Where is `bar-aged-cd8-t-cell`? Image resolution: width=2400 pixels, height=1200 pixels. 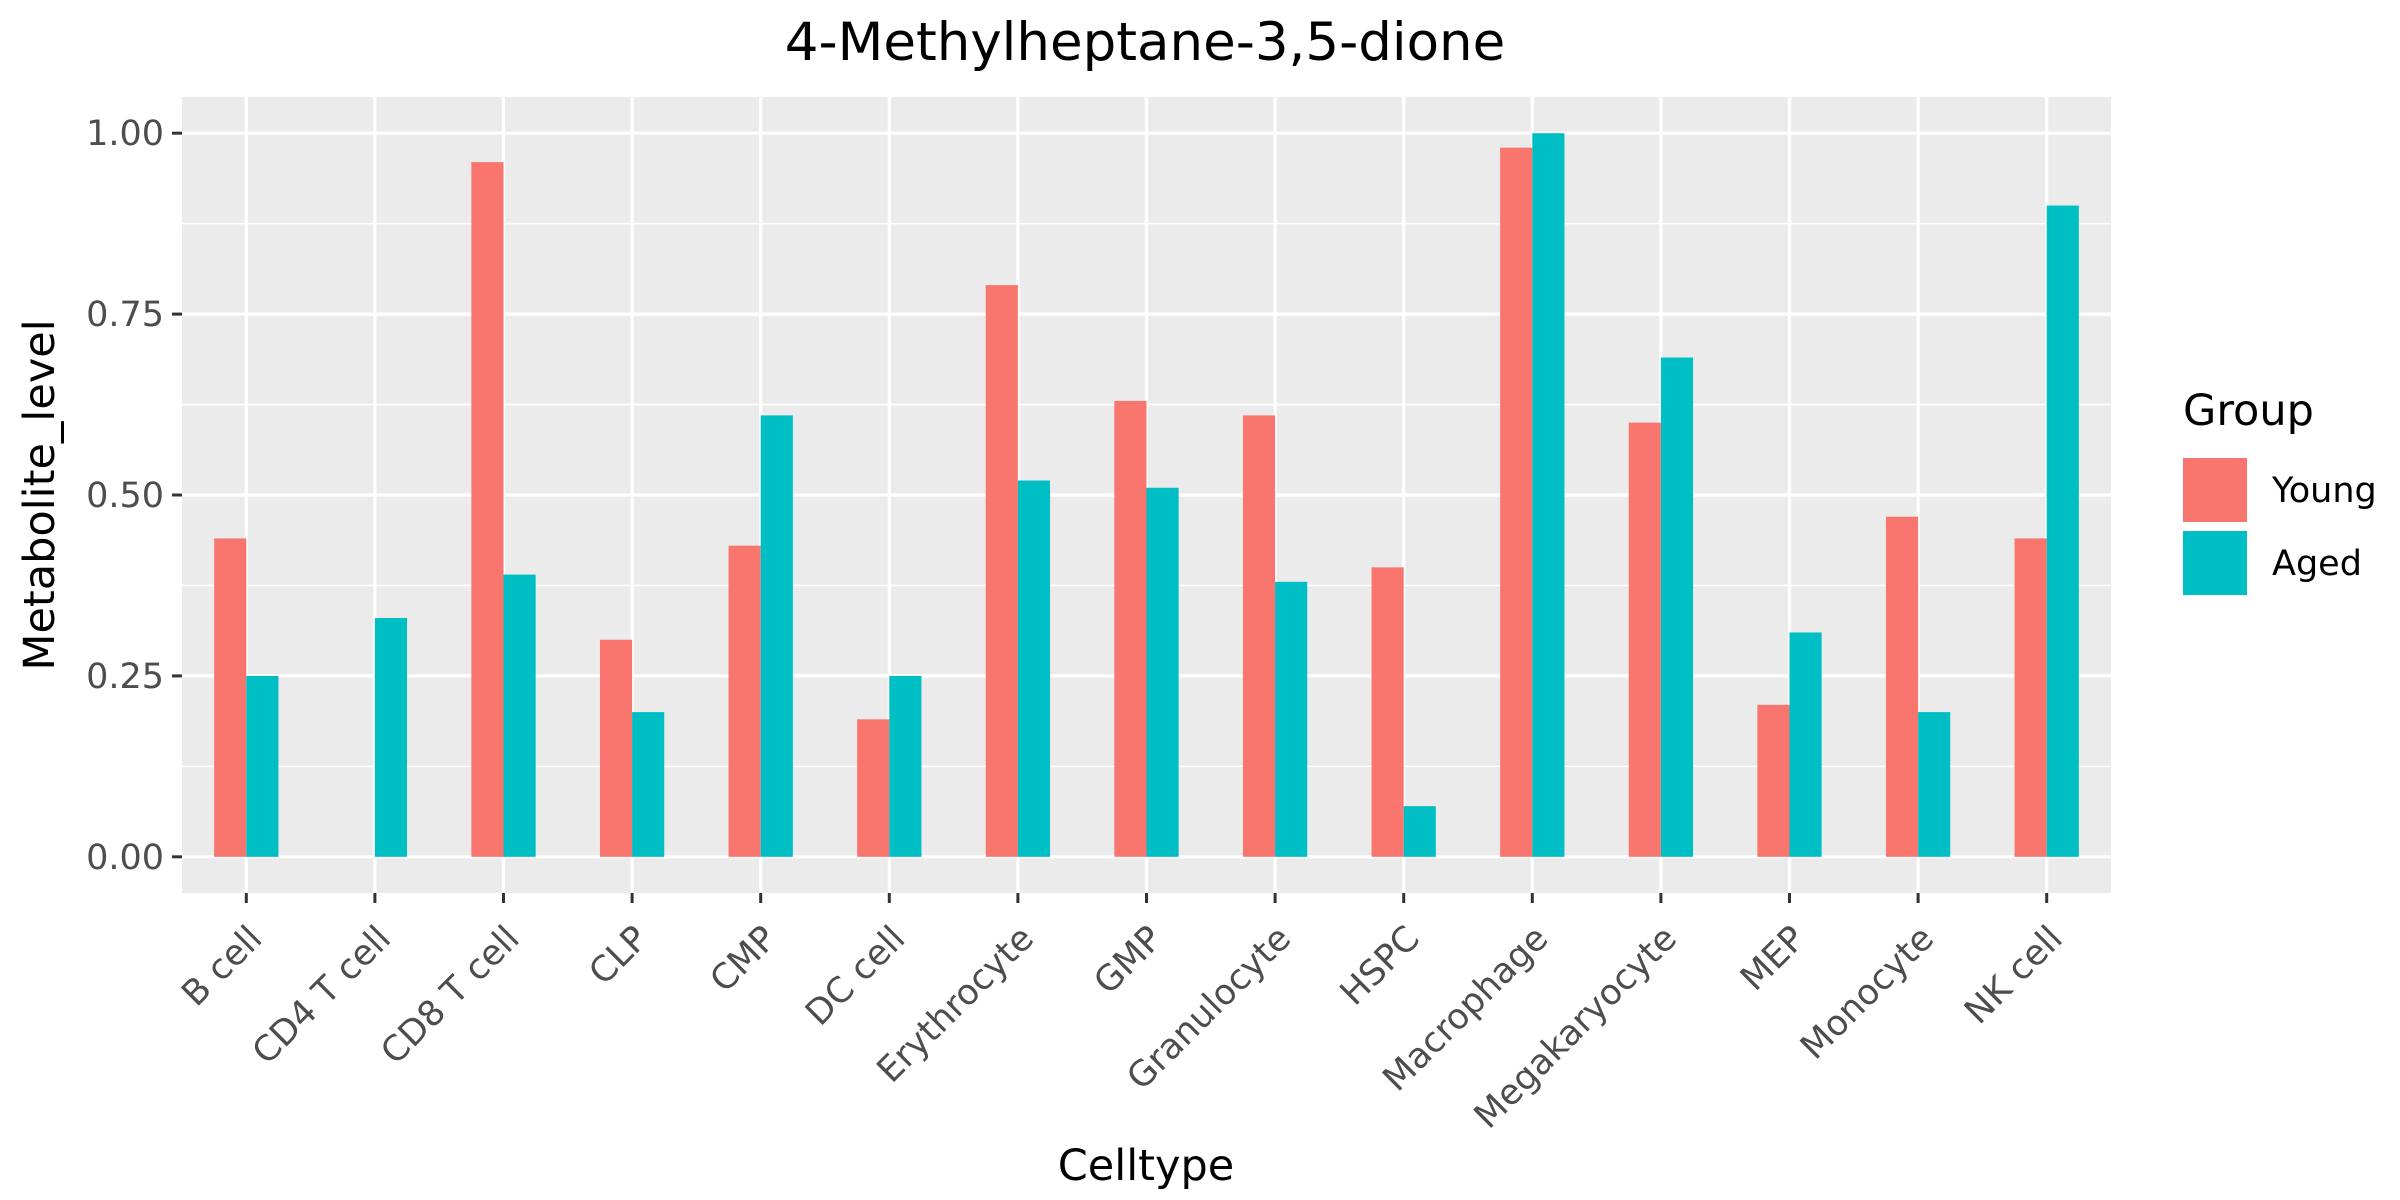 bar-aged-cd8-t-cell is located at coordinates (519, 715).